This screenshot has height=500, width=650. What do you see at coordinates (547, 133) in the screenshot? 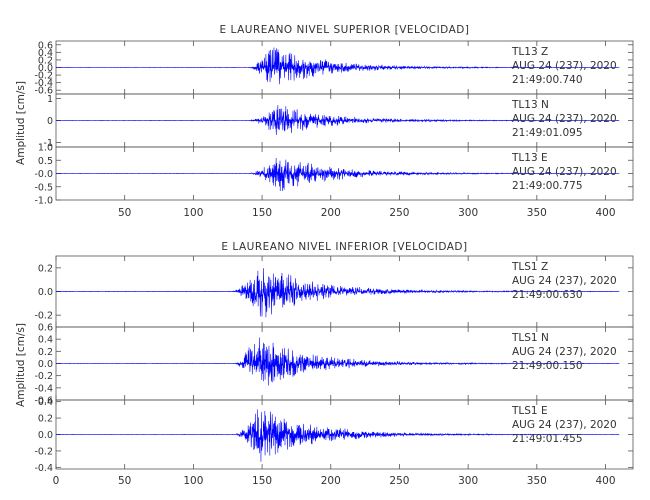
I see `time-label: 21:49:01.095` at bounding box center [547, 133].